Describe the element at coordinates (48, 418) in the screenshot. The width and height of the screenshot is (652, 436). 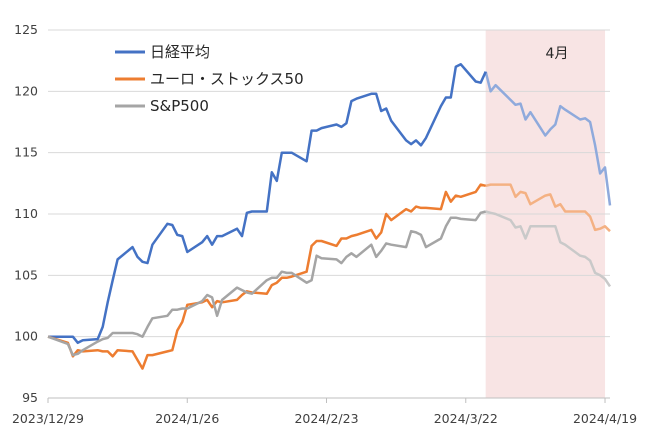
I see `x-tick-label: 2023/12/29` at that location.